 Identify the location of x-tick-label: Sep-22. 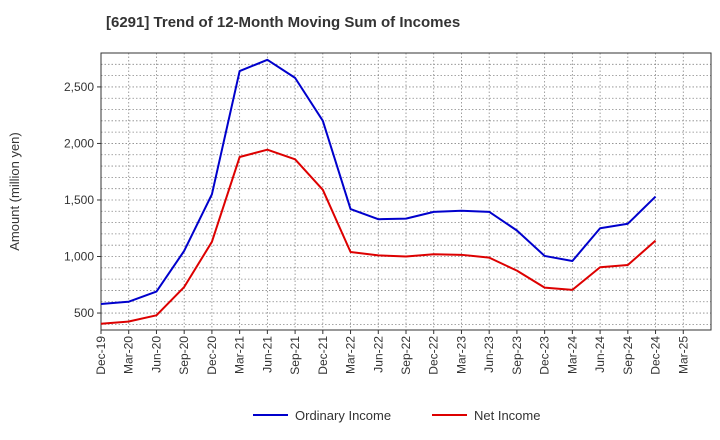
(406, 355).